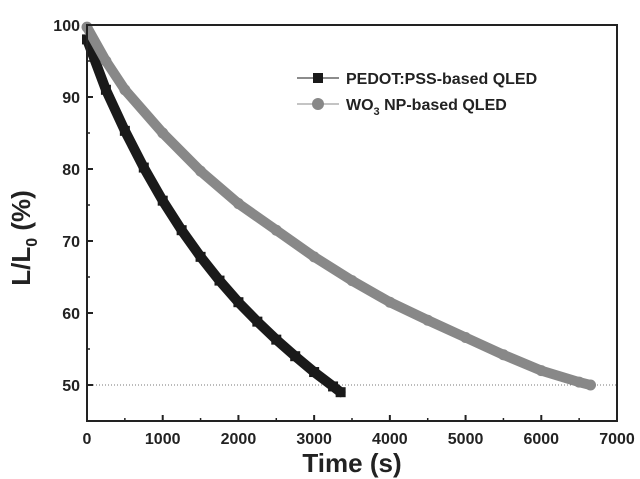  What do you see at coordinates (351, 463) in the screenshot?
I see `x-axis-title: Time (s)` at bounding box center [351, 463].